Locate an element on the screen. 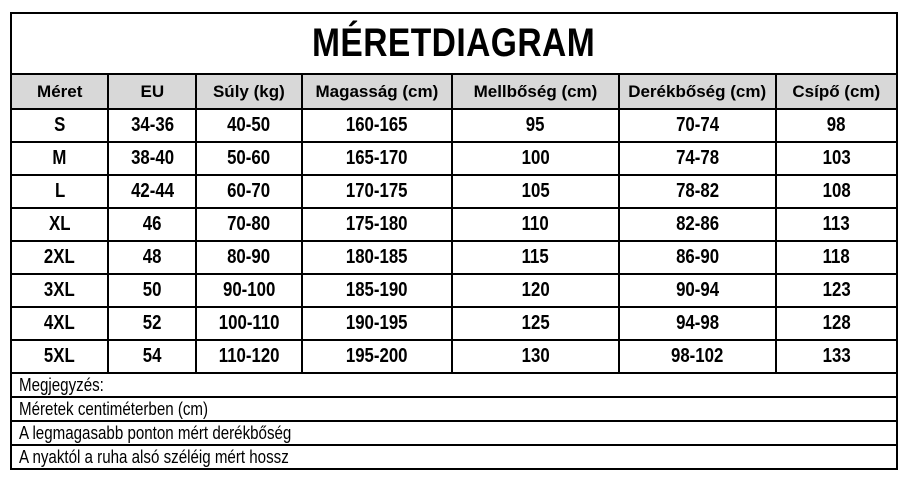 This screenshot has width=909, height=481. cell-waist: 70-74 is located at coordinates (697, 125).